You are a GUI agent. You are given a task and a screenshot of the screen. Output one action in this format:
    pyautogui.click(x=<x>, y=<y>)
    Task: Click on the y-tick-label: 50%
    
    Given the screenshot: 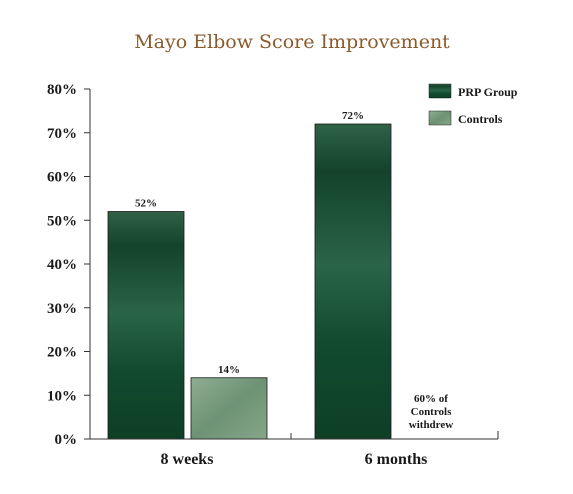 What is the action you would take?
    pyautogui.click(x=62, y=221)
    